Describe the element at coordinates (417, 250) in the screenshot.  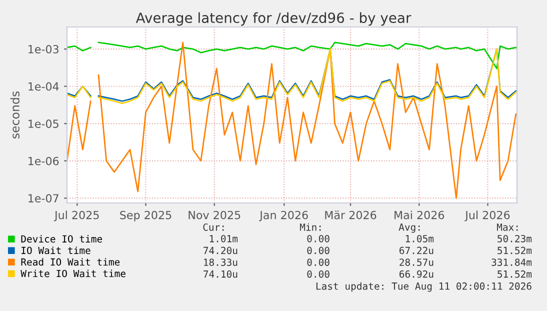
I see `text: 67.22u` at that location.